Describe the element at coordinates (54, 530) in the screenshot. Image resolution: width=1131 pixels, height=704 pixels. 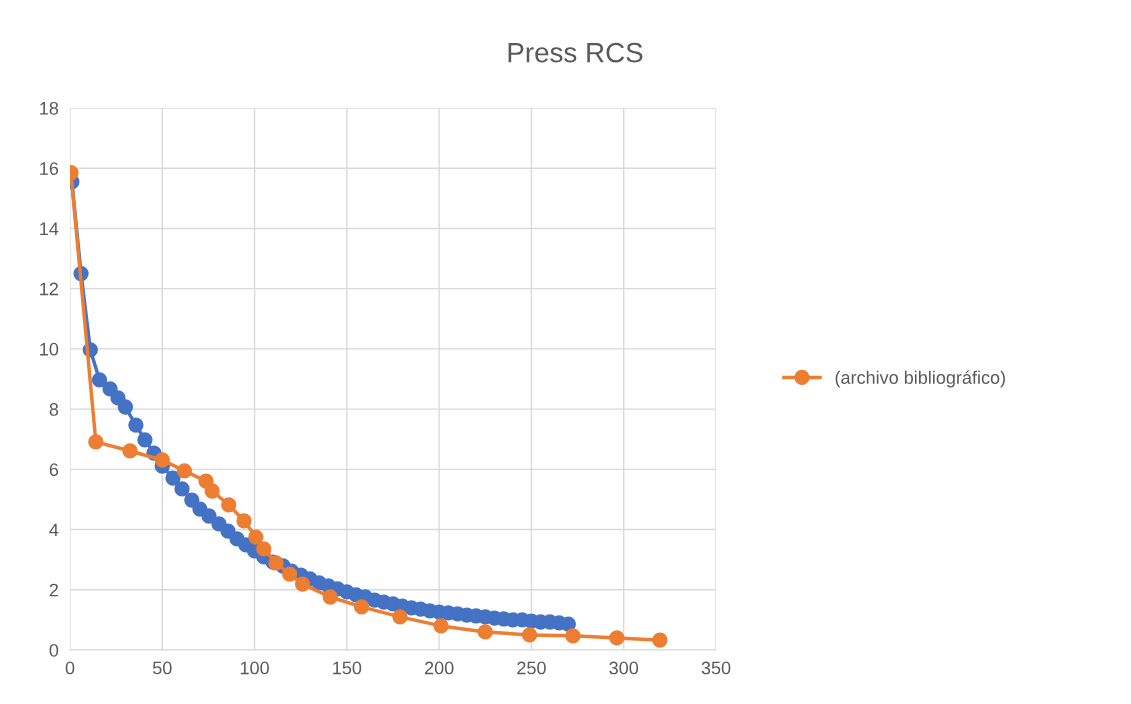
I see `y-tick-label: 4` at that location.